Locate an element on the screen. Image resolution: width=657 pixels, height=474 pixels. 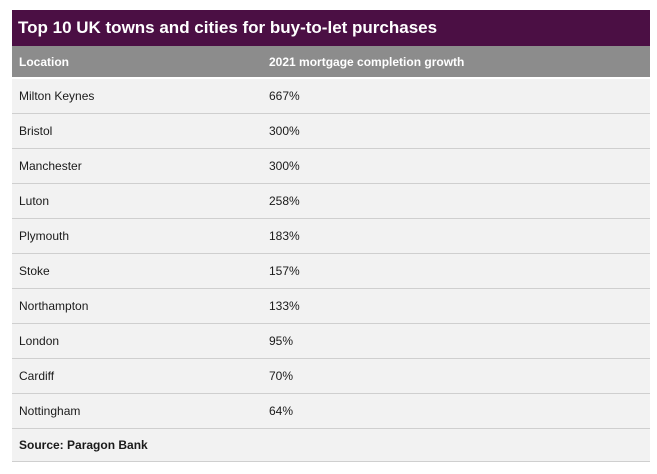
table-row: Northampton 133% is located at coordinates (331, 306).